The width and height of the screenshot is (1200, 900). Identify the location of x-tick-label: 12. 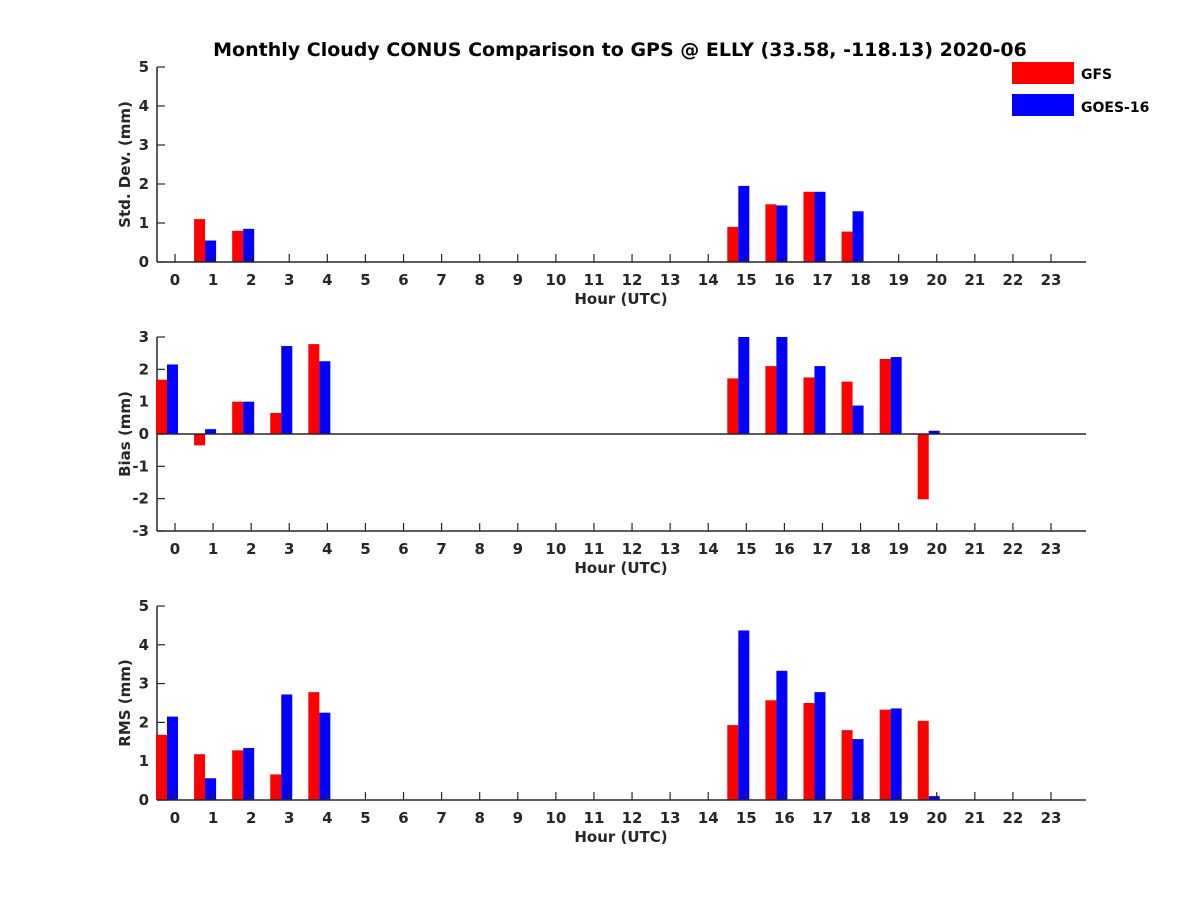
(632, 818).